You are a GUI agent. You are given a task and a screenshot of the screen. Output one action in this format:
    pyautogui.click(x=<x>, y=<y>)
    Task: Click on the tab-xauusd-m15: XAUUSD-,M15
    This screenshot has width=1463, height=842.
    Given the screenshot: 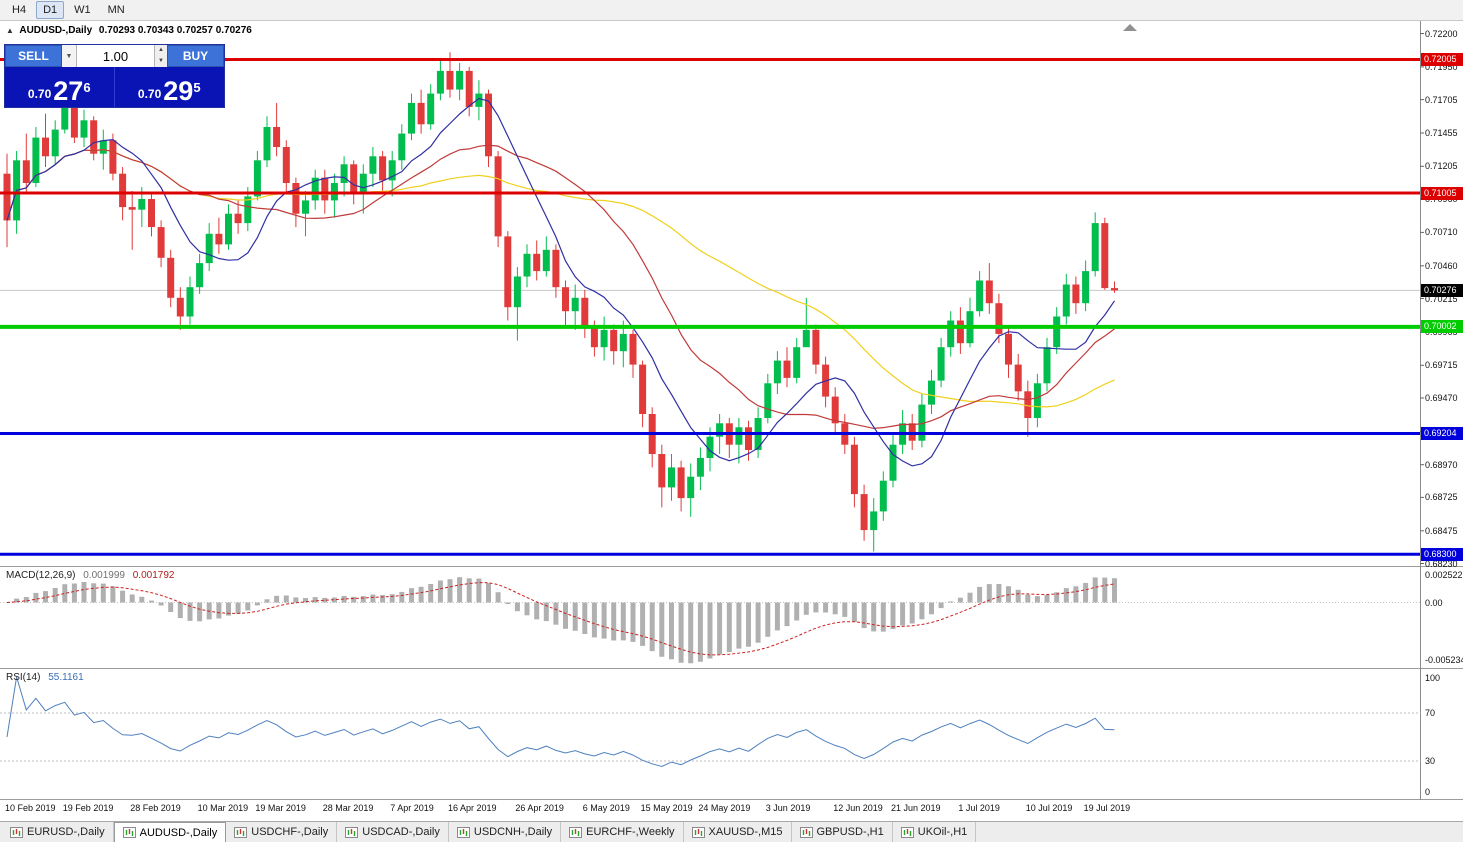 What is the action you would take?
    pyautogui.click(x=738, y=832)
    